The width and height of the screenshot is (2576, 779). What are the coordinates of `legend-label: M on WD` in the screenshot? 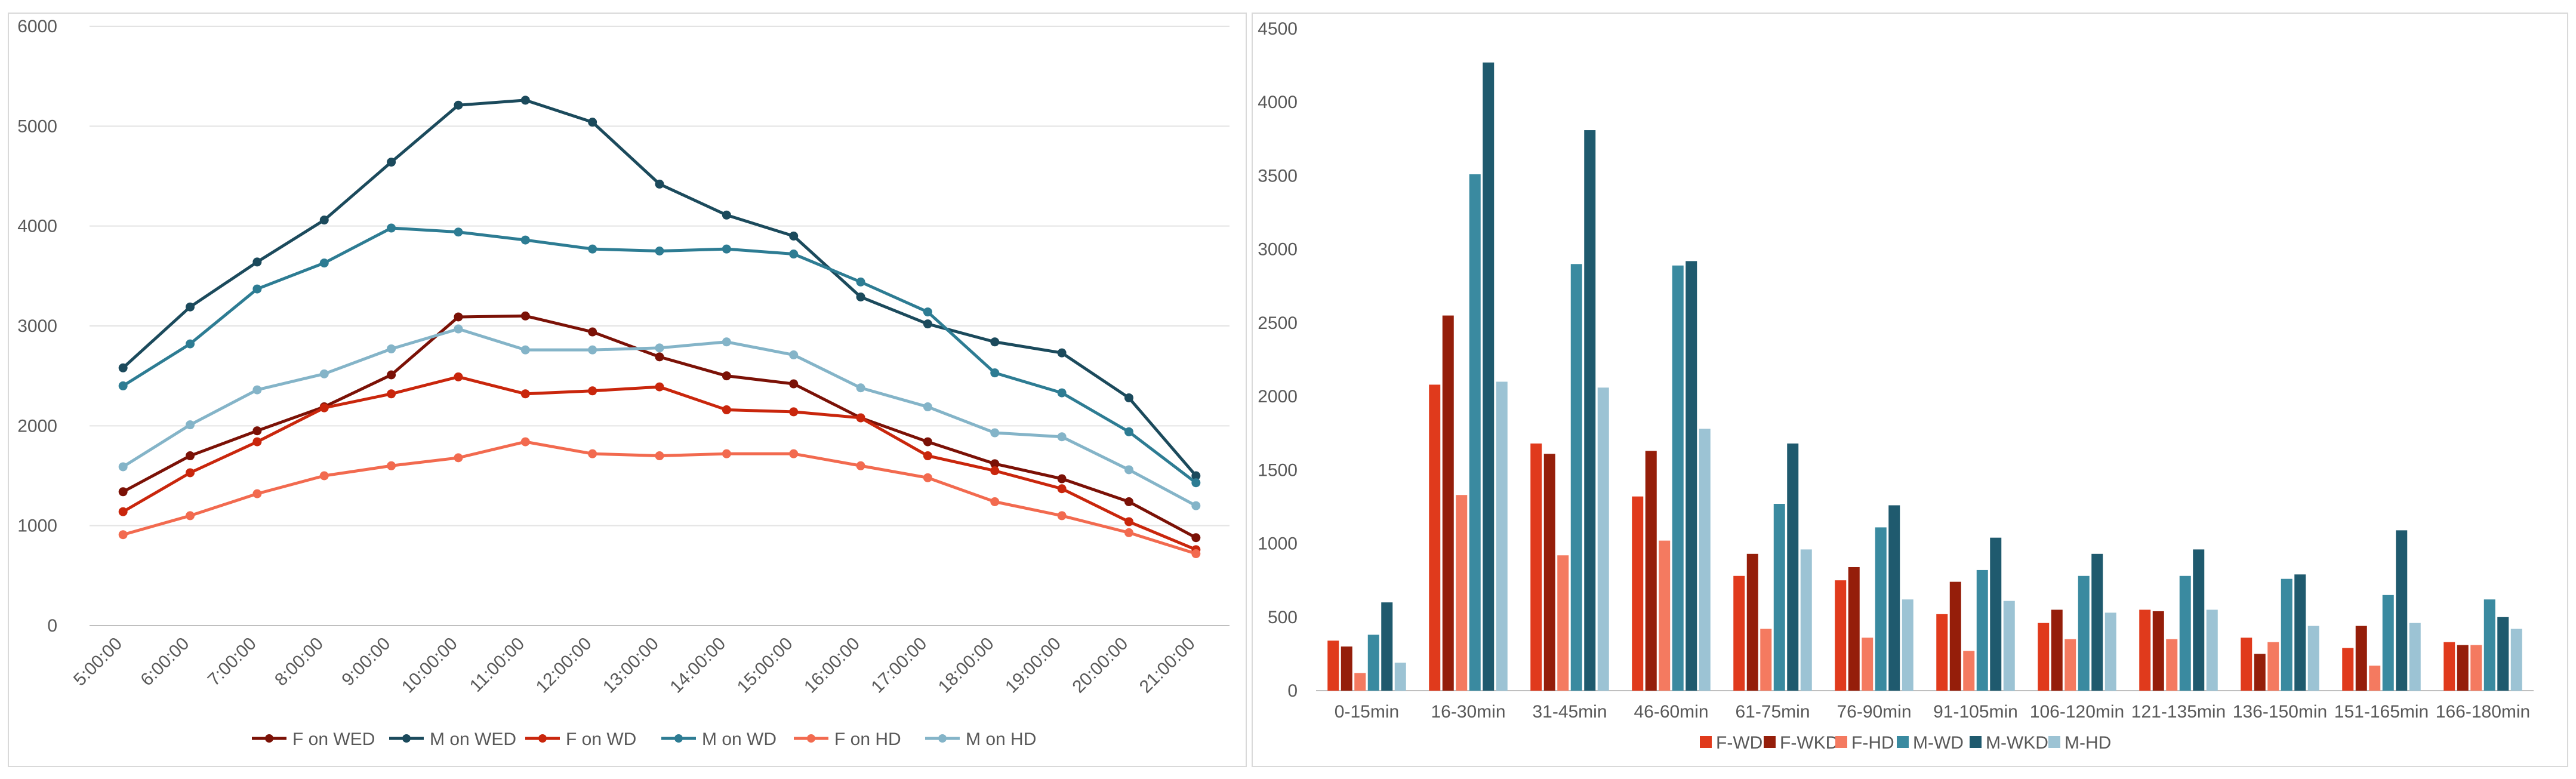 It's located at (739, 739).